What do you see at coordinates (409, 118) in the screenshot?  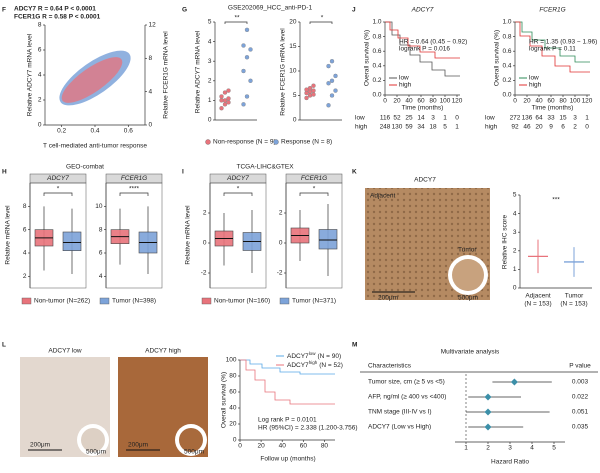 I see `risk-count: 25` at bounding box center [409, 118].